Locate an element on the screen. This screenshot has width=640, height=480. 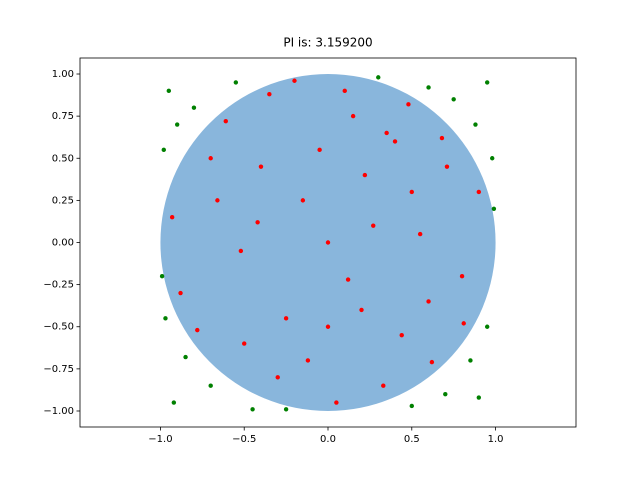
x-tick-label: −1.0 is located at coordinates (160, 439).